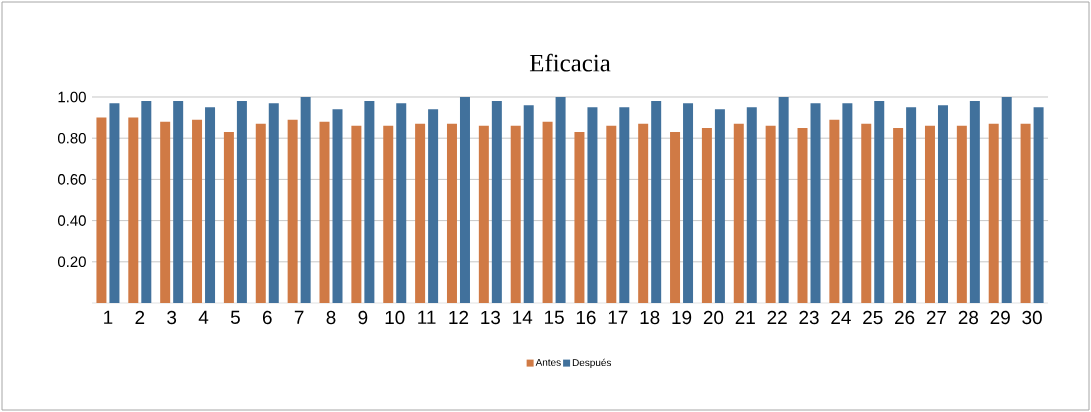 The height and width of the screenshot is (412, 1091). I want to click on x-tick-label: 29, so click(1000, 317).